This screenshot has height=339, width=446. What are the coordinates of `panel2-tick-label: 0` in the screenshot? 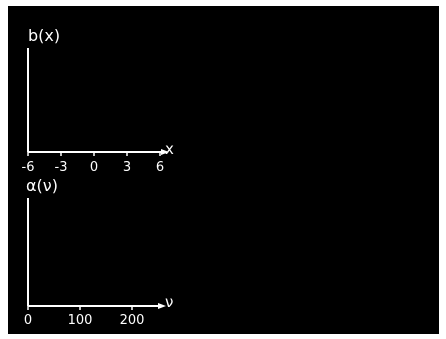 It's located at (28, 320).